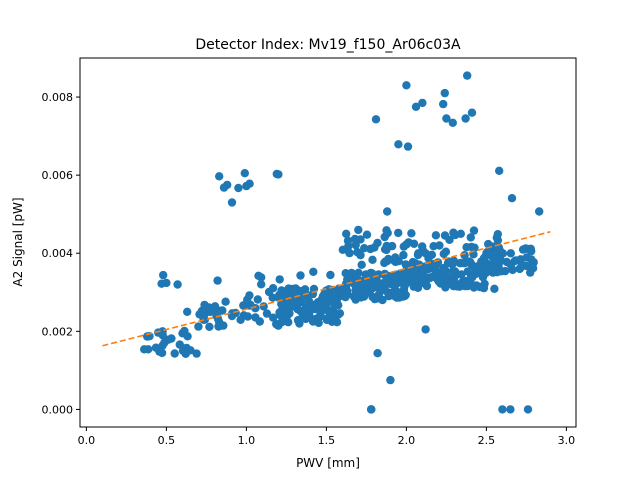 The height and width of the screenshot is (485, 640). What do you see at coordinates (247, 440) in the screenshot?
I see `x-tick-label: 1.0` at bounding box center [247, 440].